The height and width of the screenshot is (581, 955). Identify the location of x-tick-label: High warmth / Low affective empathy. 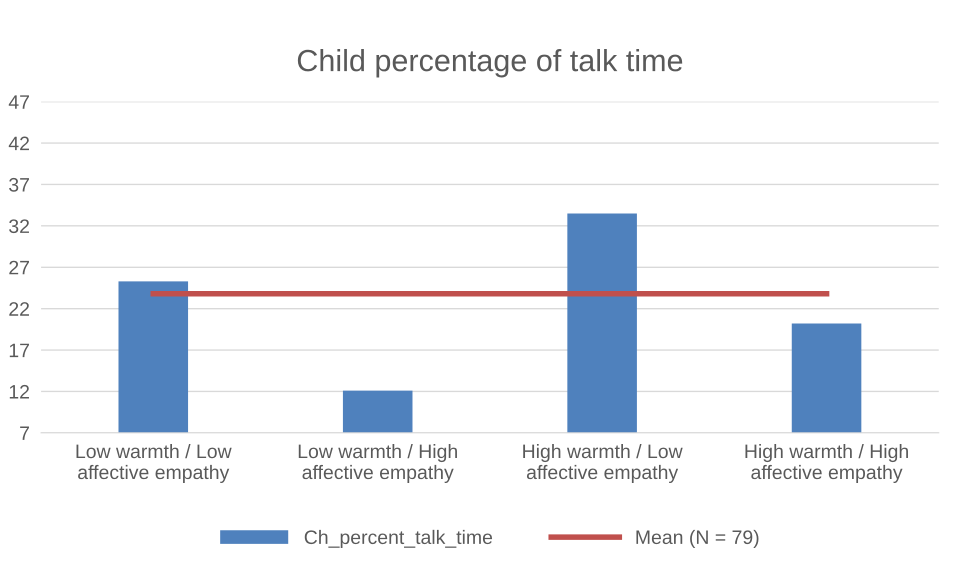
(603, 464).